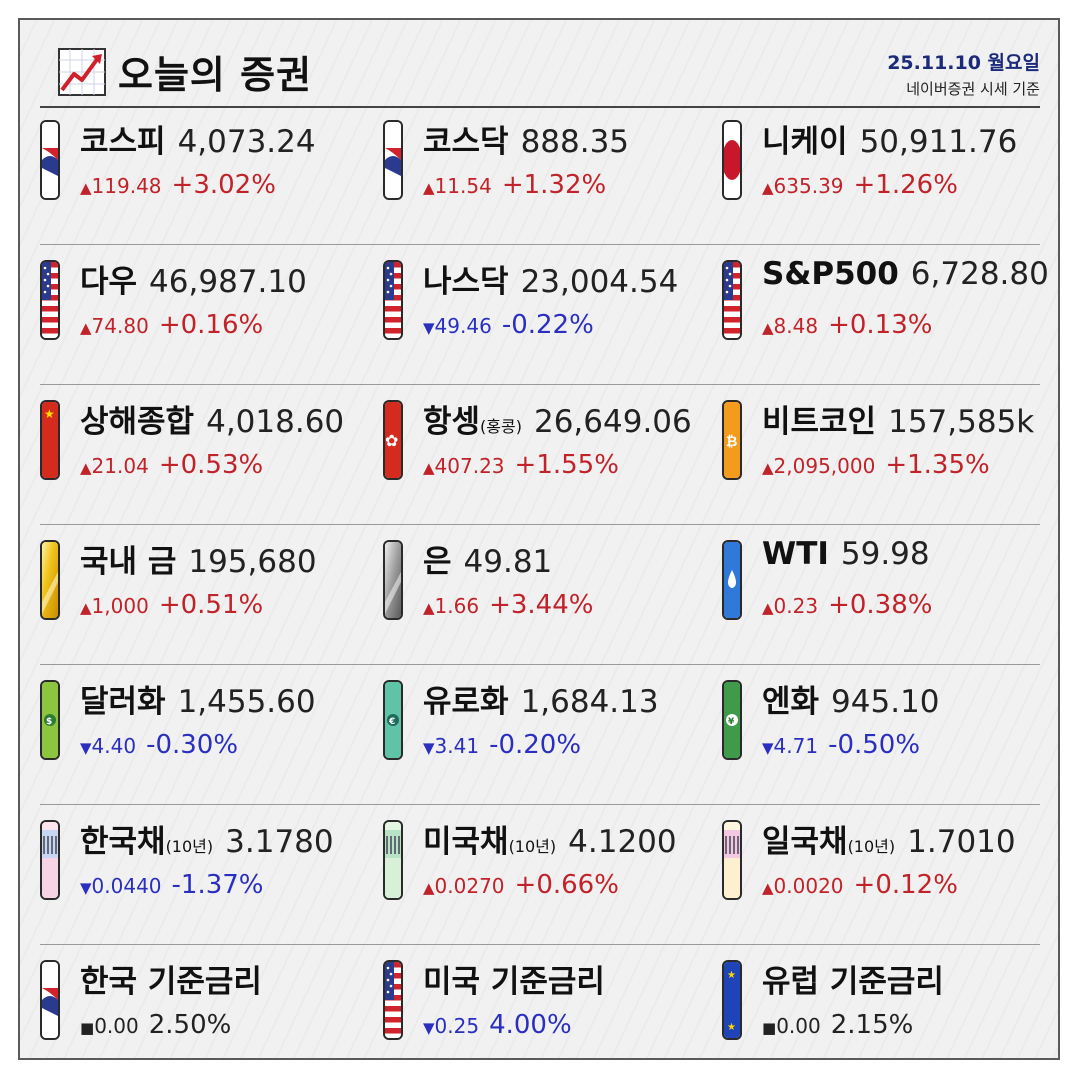 The image size is (1080, 1080). What do you see at coordinates (589, 702) in the screenshot?
I see `item-price: 1,684.13` at bounding box center [589, 702].